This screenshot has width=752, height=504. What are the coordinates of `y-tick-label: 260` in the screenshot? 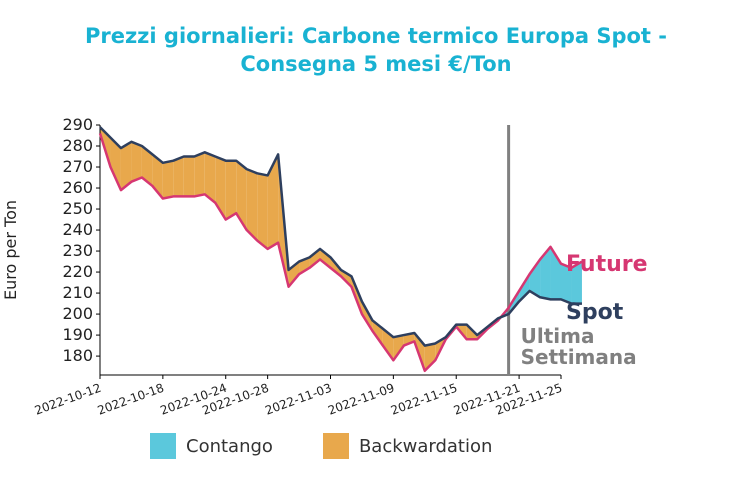 It's located at (77, 187).